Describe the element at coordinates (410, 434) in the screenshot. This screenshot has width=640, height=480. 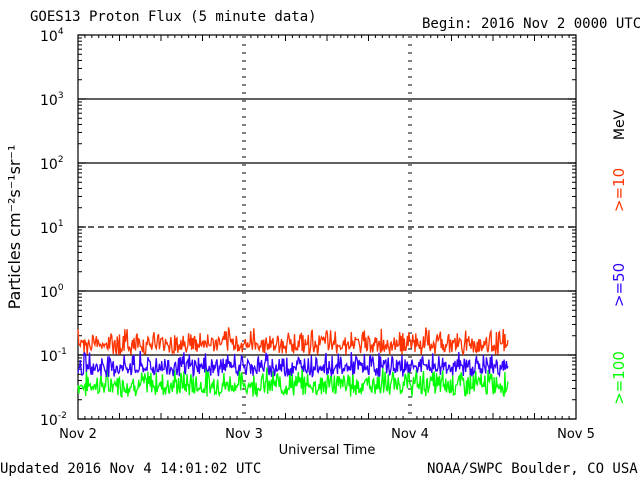
I see `x-tick-label: Nov 4` at that location.